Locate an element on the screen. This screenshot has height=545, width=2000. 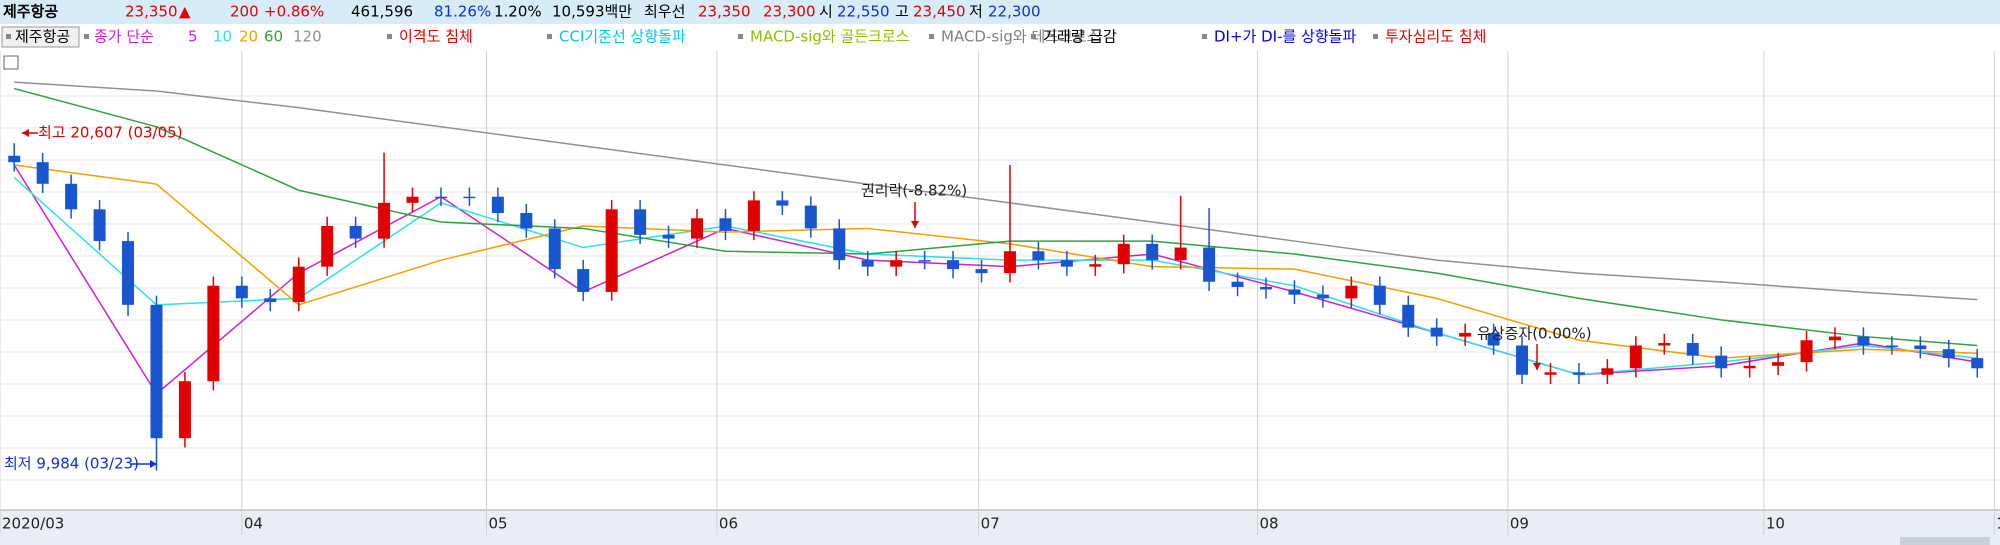
x-tick-label: 08 is located at coordinates (1268, 524).